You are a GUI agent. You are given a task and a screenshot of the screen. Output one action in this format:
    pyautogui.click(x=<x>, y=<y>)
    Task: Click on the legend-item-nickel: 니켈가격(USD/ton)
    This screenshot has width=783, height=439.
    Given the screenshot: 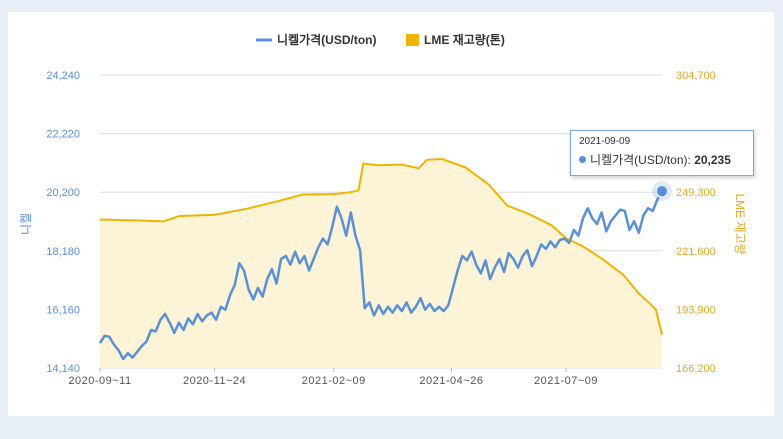 What is the action you would take?
    pyautogui.click(x=316, y=39)
    